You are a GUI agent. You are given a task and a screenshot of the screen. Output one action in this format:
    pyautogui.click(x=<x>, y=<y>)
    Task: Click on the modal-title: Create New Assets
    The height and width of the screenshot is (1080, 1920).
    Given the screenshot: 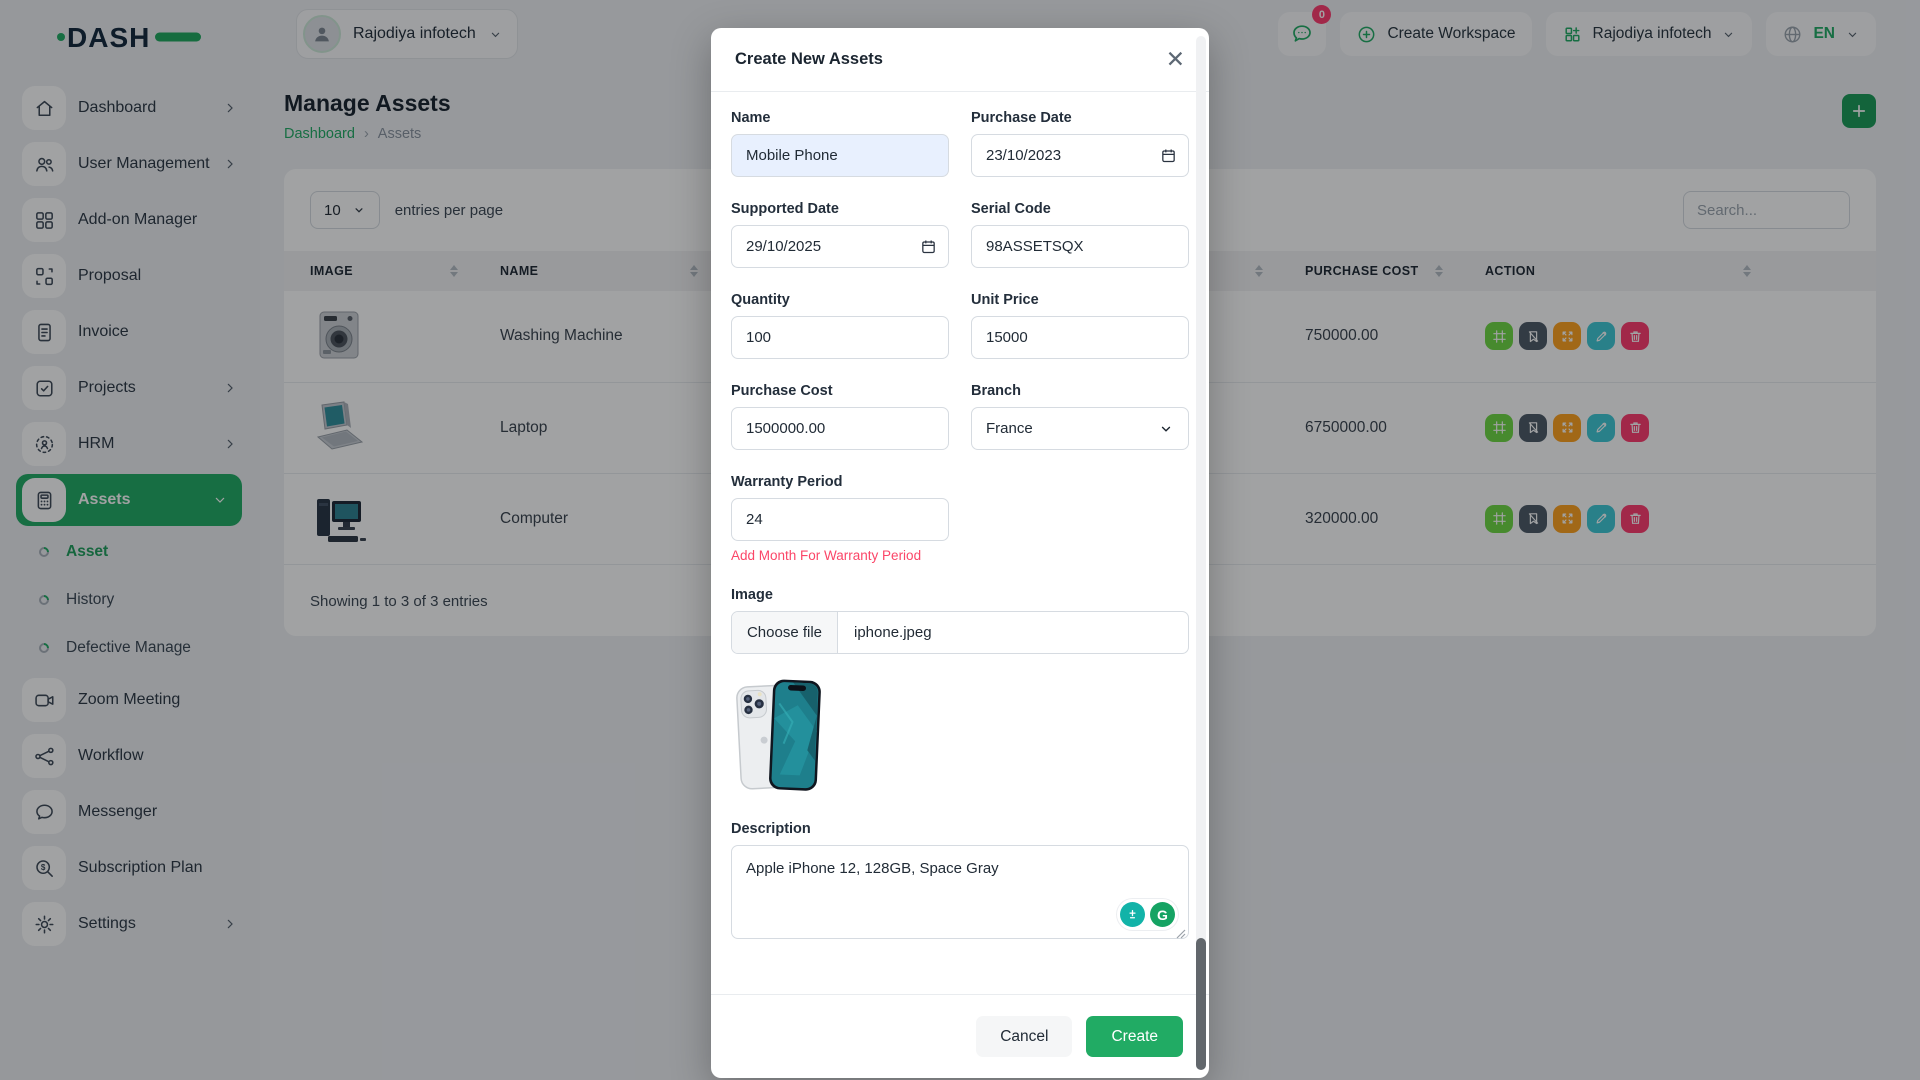 What is the action you would take?
    pyautogui.click(x=809, y=59)
    